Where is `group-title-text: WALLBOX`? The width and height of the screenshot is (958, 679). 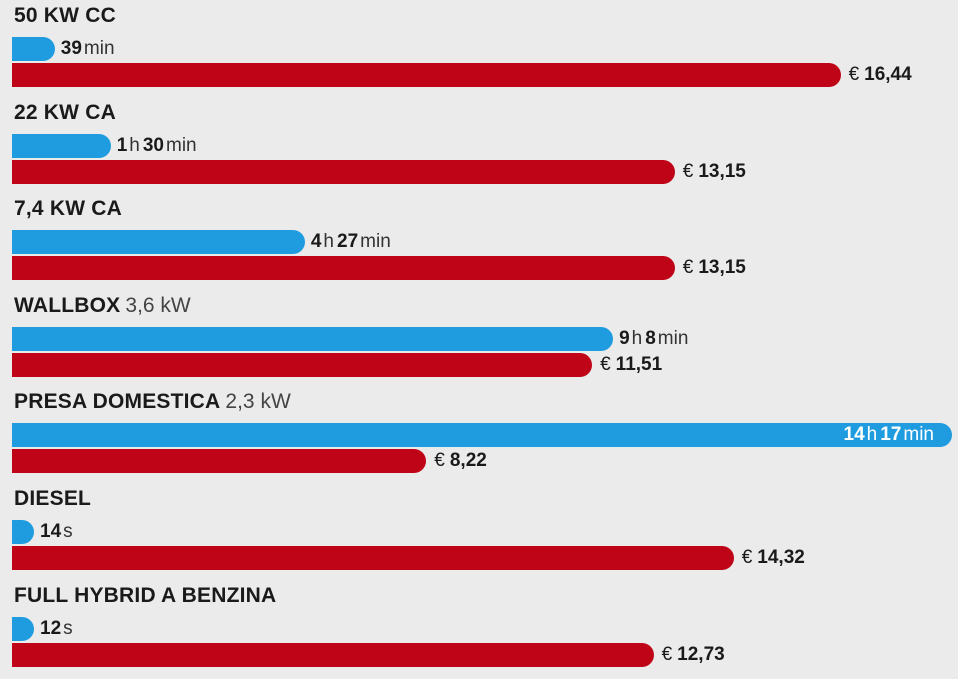
group-title-text: WALLBOX is located at coordinates (67, 305).